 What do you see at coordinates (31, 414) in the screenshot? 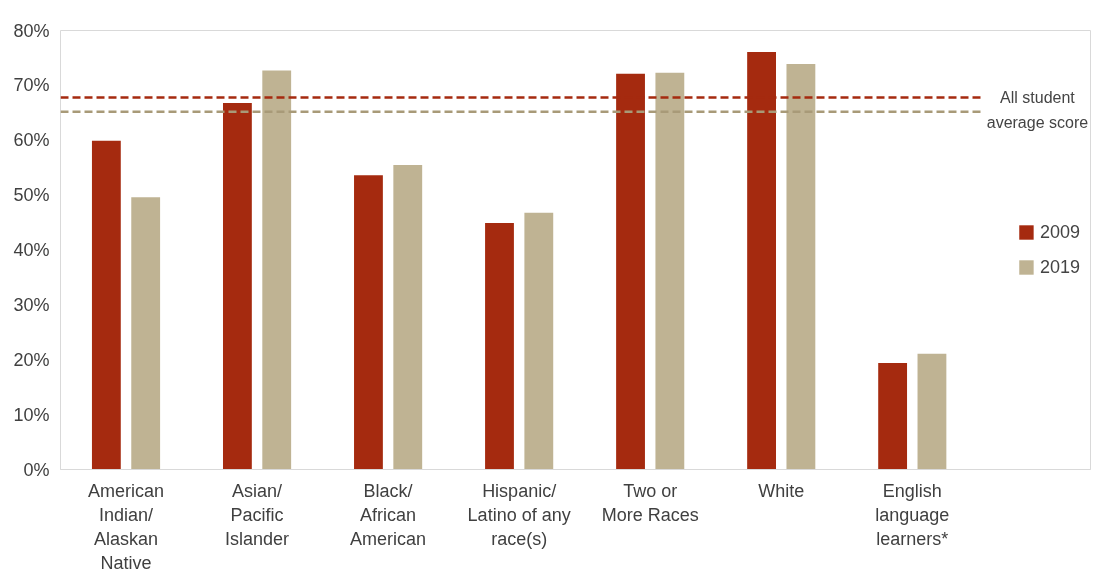
I see `y-tick-label: 10%` at bounding box center [31, 414].